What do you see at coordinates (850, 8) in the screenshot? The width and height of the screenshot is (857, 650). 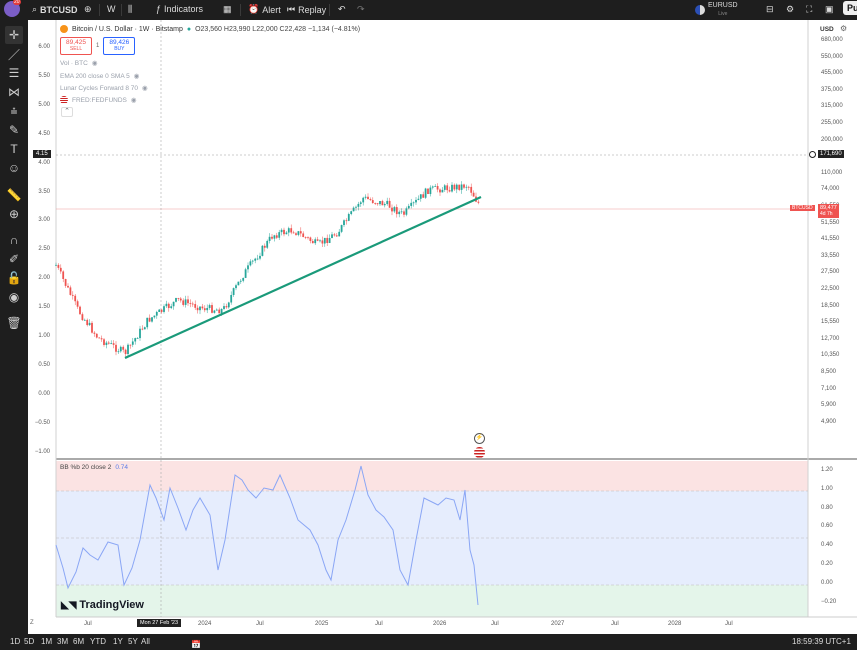 I see `publish-button: Pu` at bounding box center [850, 8].